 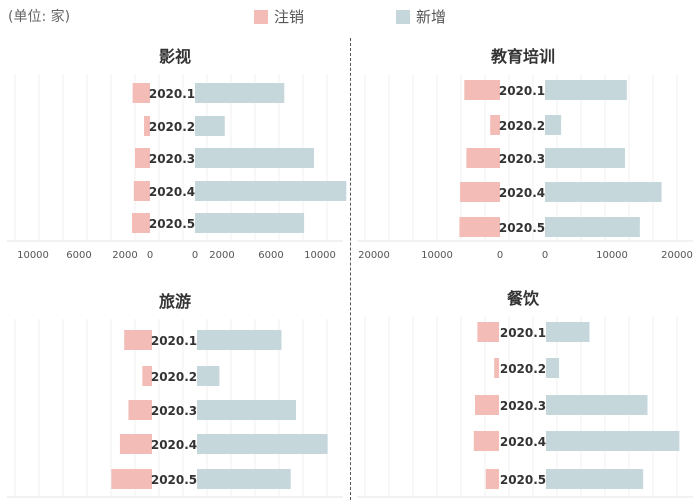 I want to click on panel-title: 影视, so click(x=175, y=56).